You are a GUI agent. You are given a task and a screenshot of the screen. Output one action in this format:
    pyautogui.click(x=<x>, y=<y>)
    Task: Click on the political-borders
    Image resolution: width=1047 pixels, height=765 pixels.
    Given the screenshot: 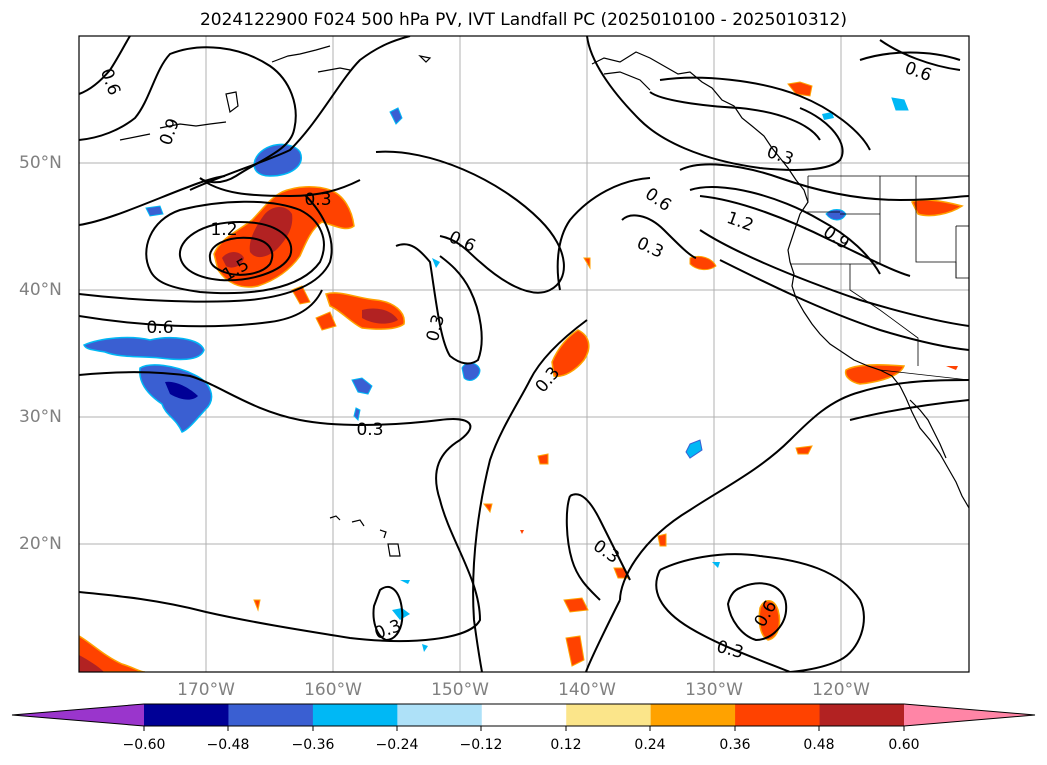 What is the action you would take?
    pyautogui.click(x=879, y=278)
    